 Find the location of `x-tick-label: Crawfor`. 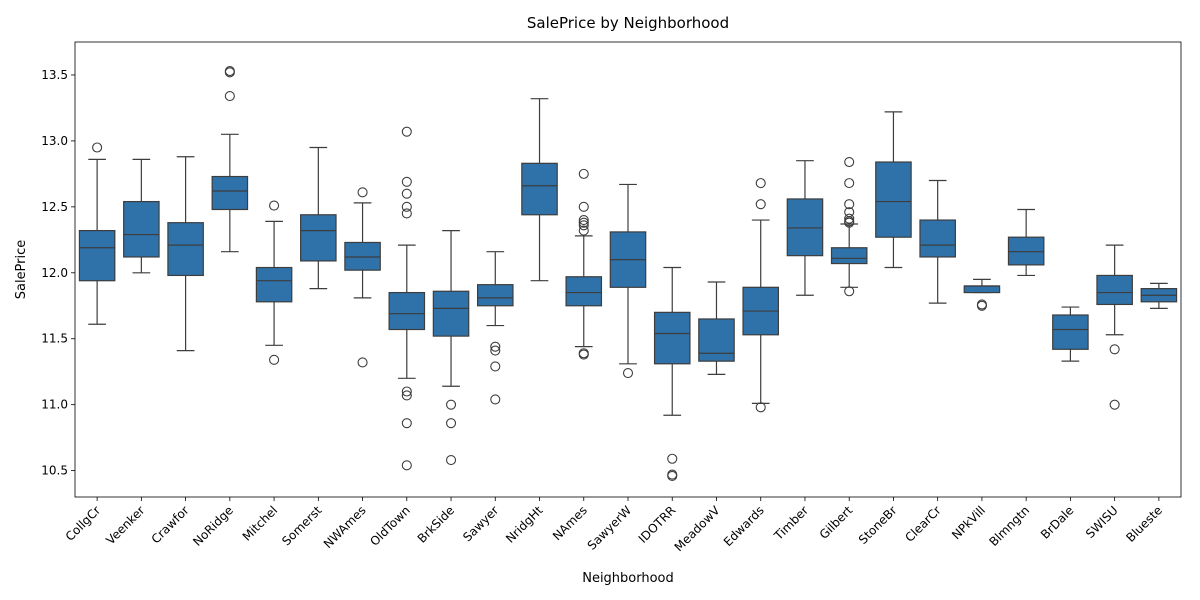

x-tick-label: Crawfor is located at coordinates (170, 524).